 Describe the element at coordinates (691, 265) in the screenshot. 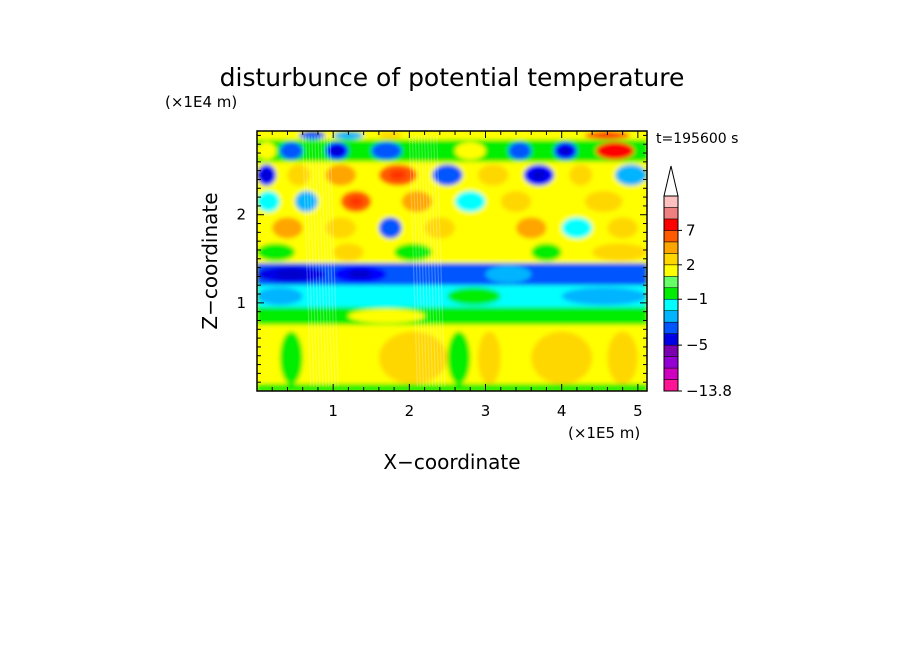

I see `colorbar-tick-label: 2` at that location.